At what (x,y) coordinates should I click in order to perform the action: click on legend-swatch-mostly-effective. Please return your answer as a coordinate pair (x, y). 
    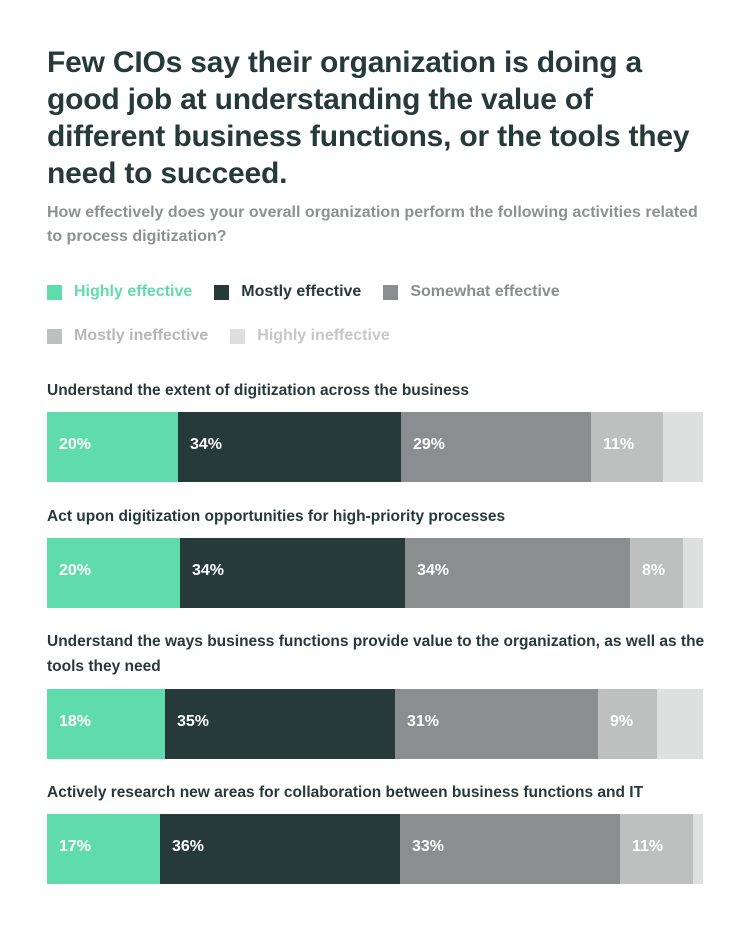
    Looking at the image, I should click on (222, 292).